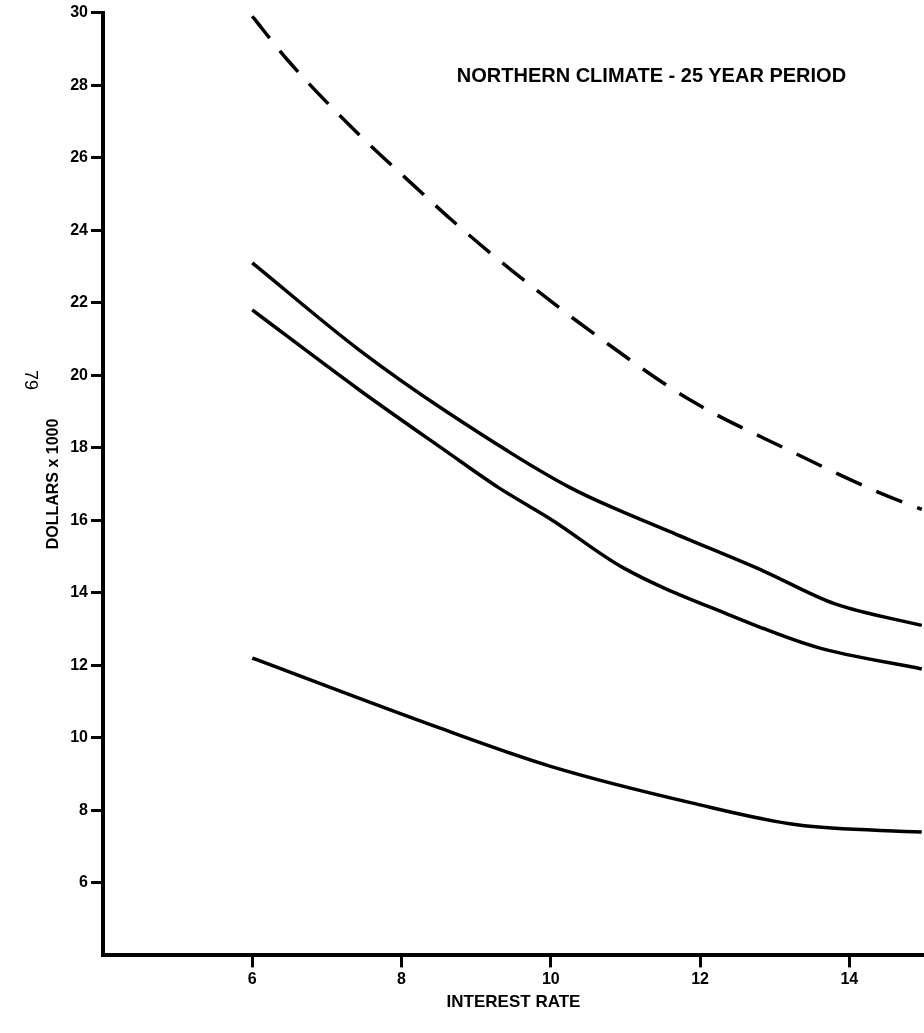 The image size is (924, 1033). Describe the element at coordinates (79, 447) in the screenshot. I see `y-tick-label: 18` at that location.